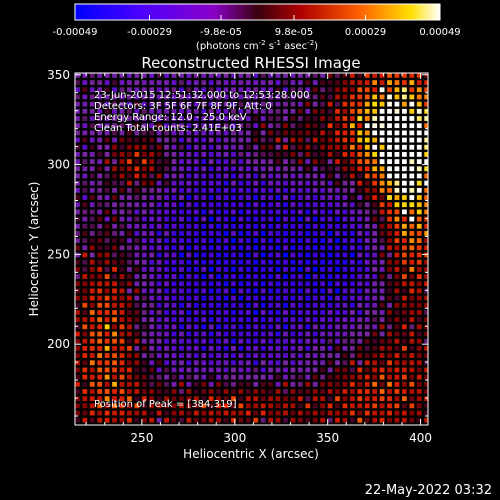 This screenshot has height=500, width=500. I want to click on x-tick-label: 350, so click(327, 438).